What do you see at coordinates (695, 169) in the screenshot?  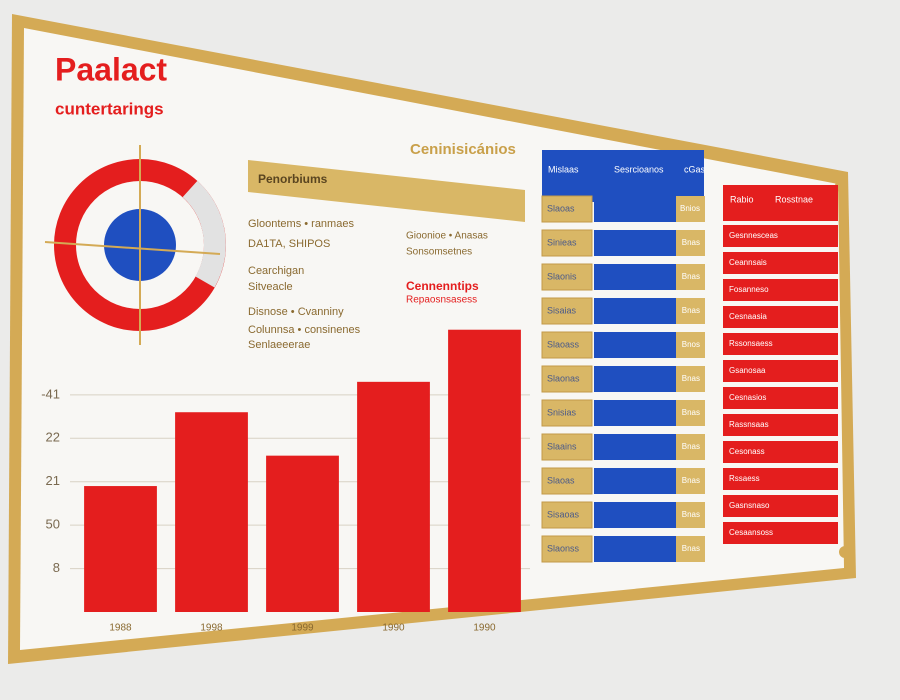 I see `panel-header: cGas` at bounding box center [695, 169].